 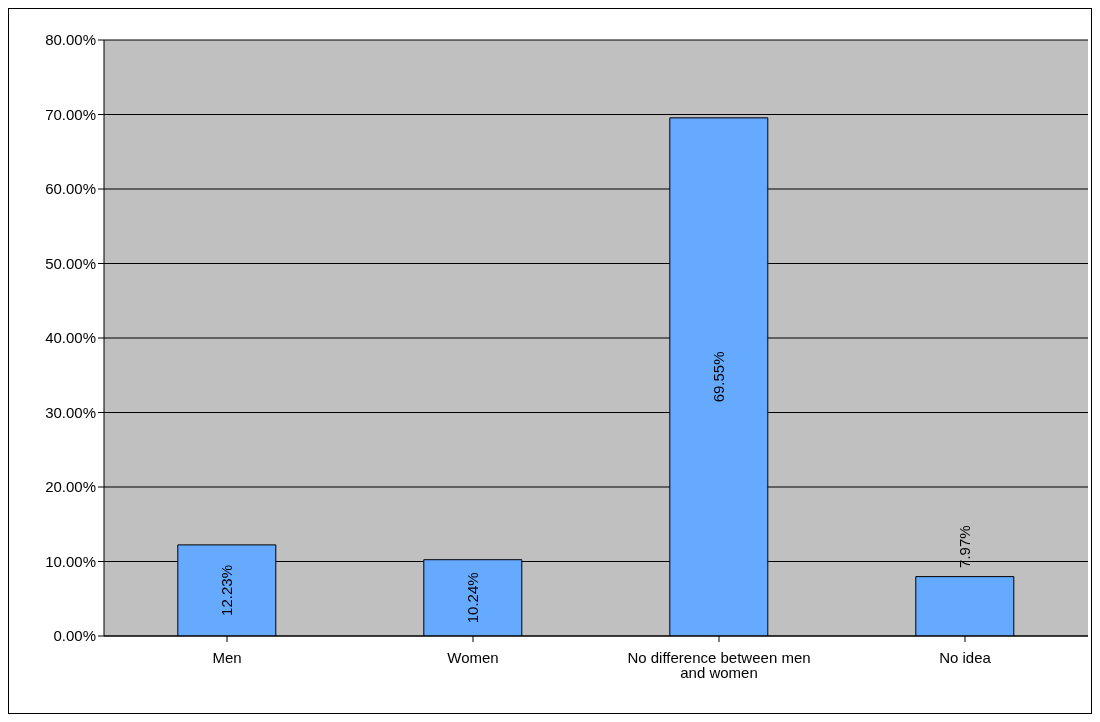 What do you see at coordinates (70, 114) in the screenshot?
I see `y-tick-label: 70.00%` at bounding box center [70, 114].